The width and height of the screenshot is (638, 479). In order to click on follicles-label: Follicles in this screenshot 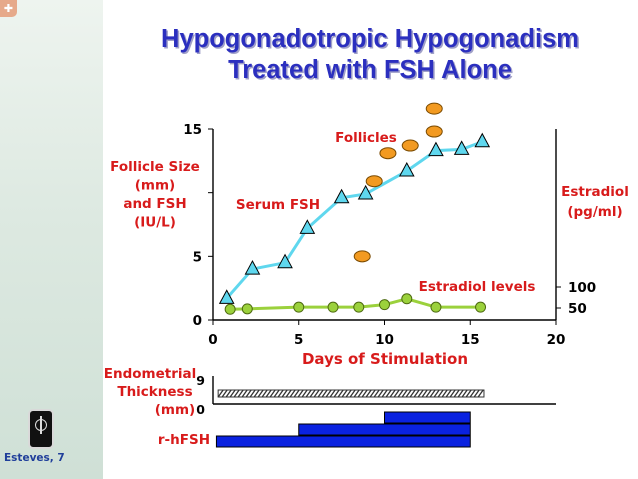, I will do `click(366, 138)`.